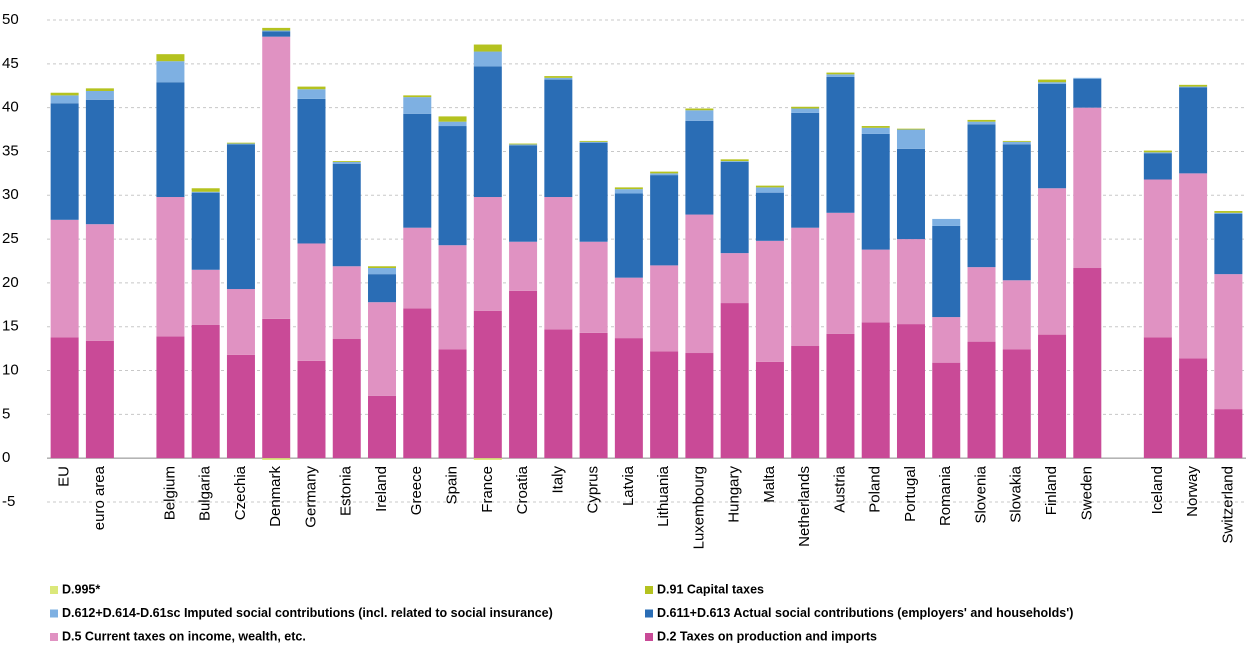  What do you see at coordinates (346, 490) in the screenshot?
I see `x-tick-label: Estonia` at bounding box center [346, 490].